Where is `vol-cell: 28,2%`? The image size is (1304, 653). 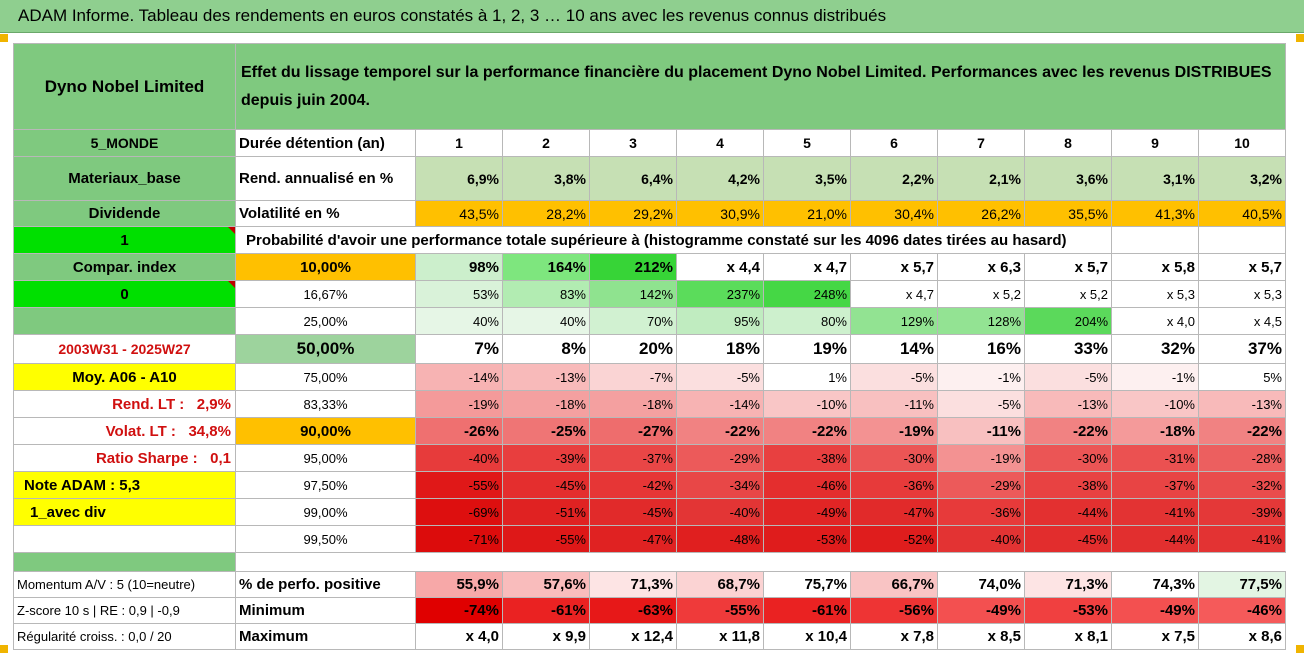
vol-cell: 28,2% is located at coordinates (546, 213).